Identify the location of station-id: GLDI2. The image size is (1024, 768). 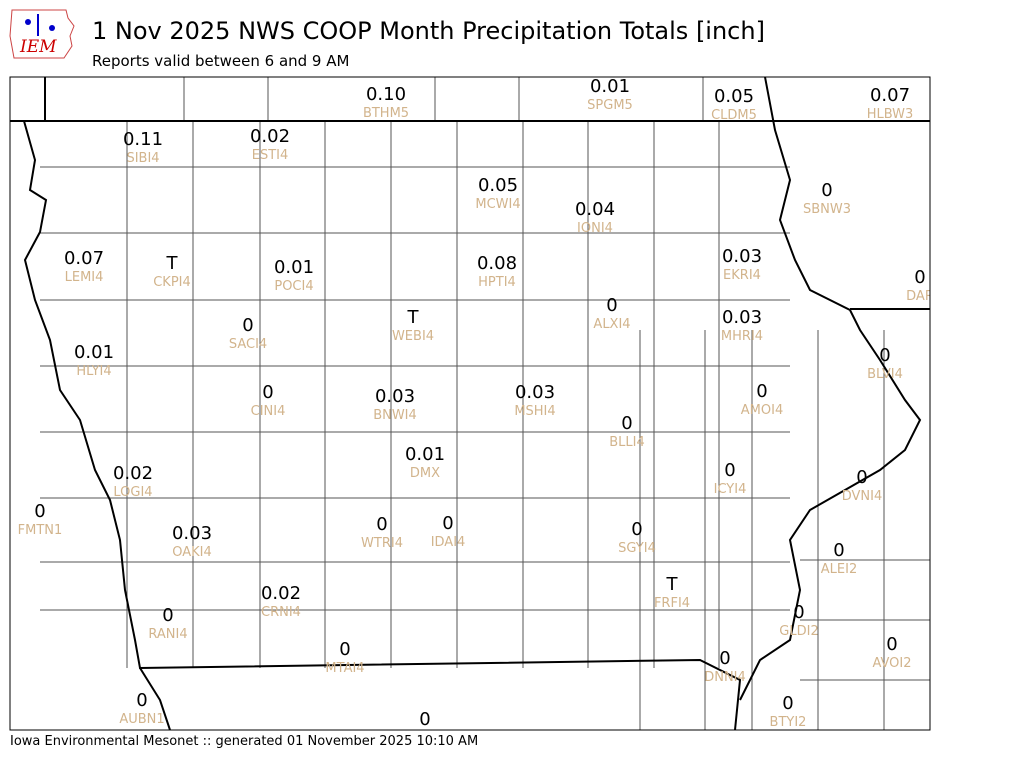
(798, 631).